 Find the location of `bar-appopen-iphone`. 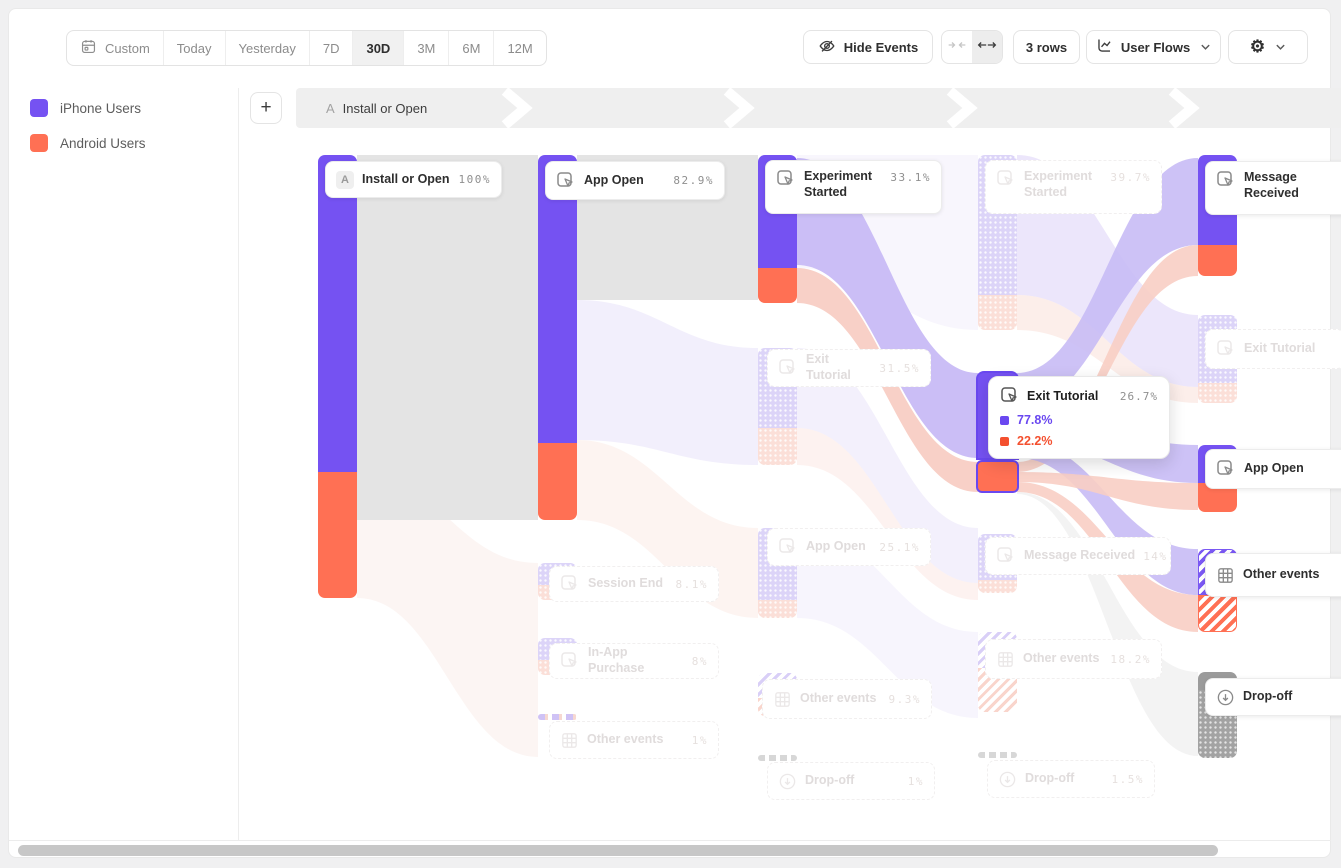

bar-appopen-iphone is located at coordinates (557, 299).